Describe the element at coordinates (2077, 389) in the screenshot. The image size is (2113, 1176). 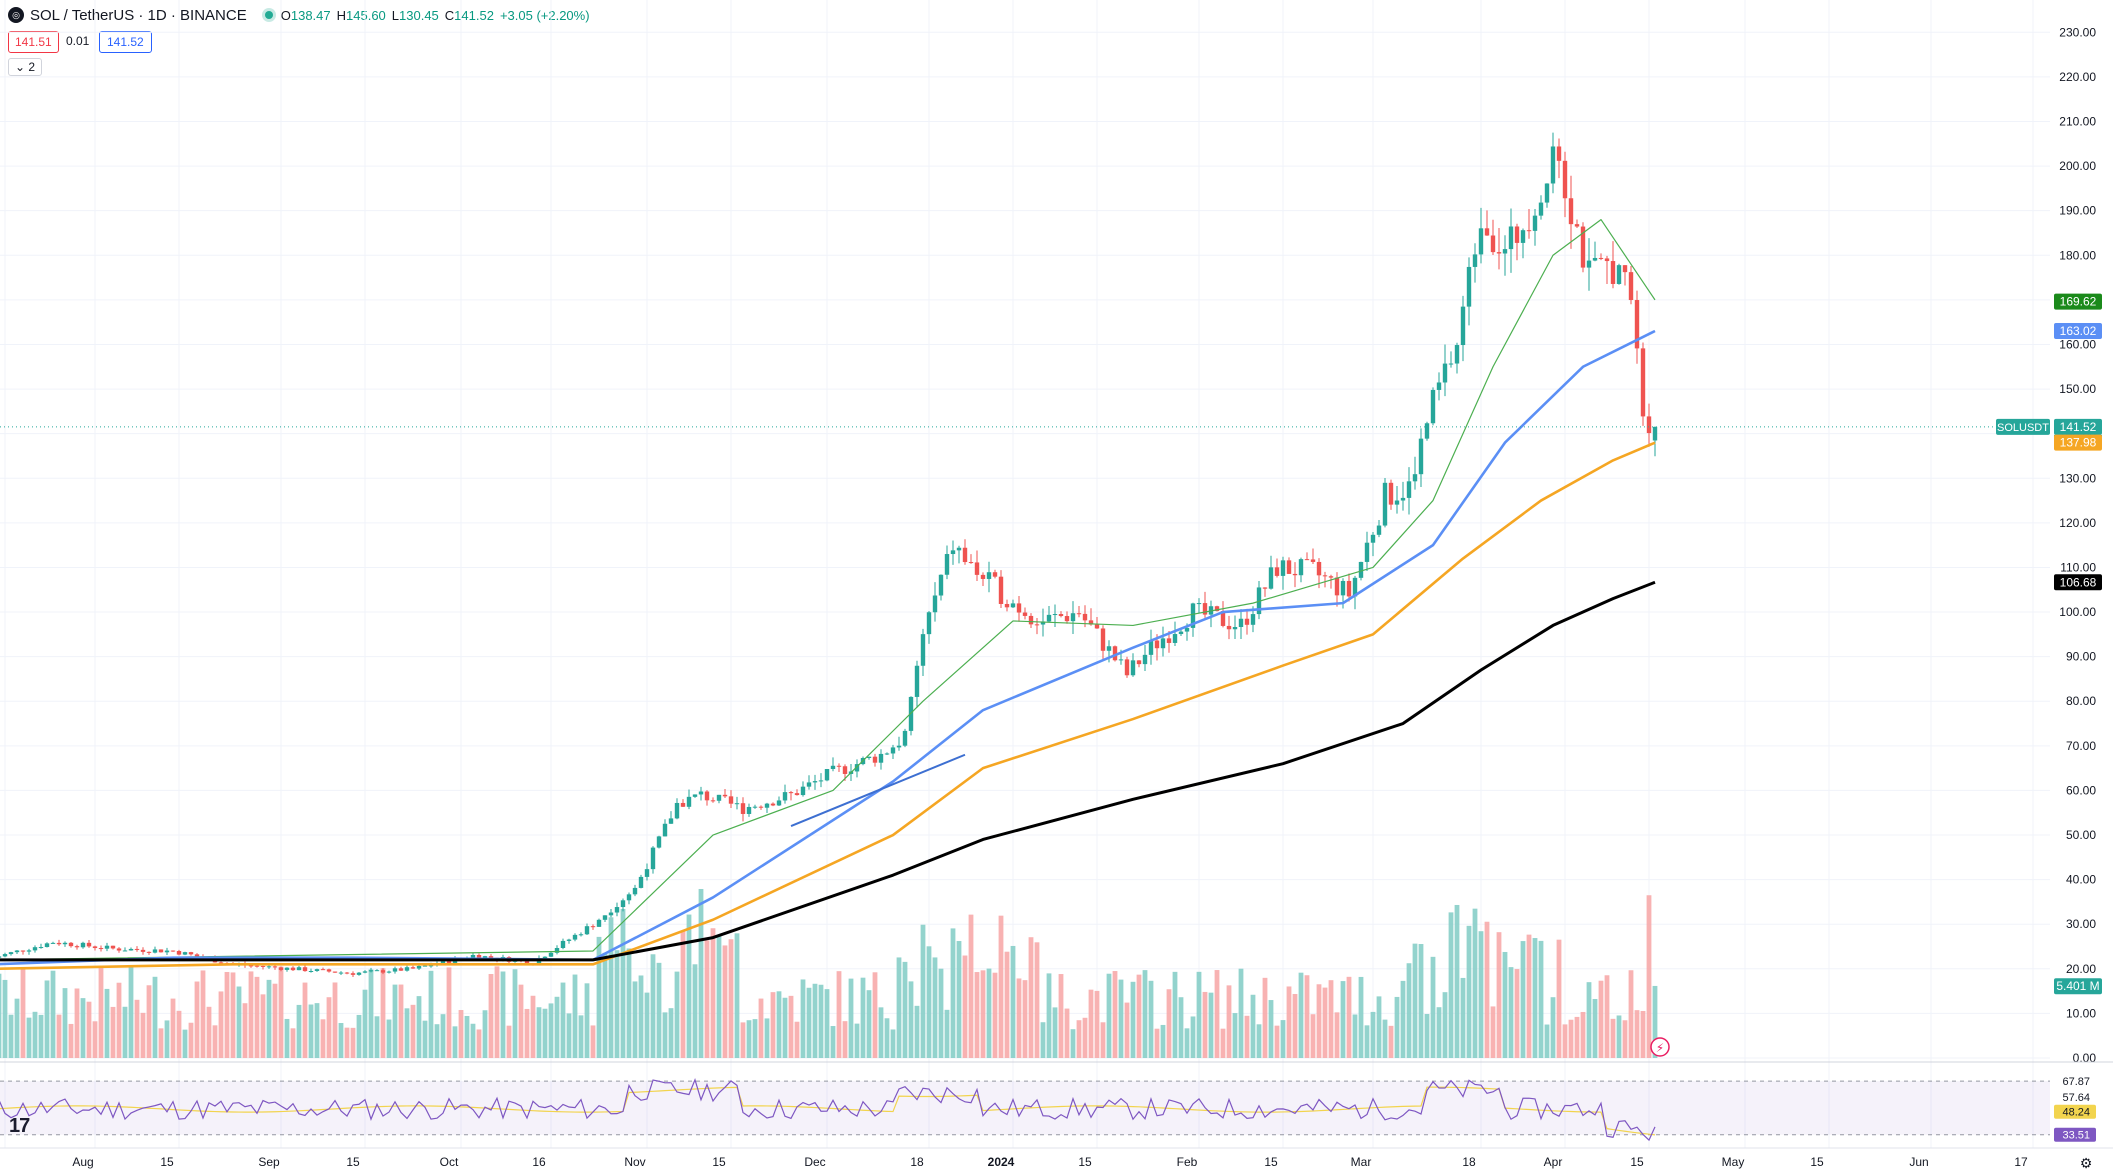
I see `y-tick-label: 150.00` at that location.